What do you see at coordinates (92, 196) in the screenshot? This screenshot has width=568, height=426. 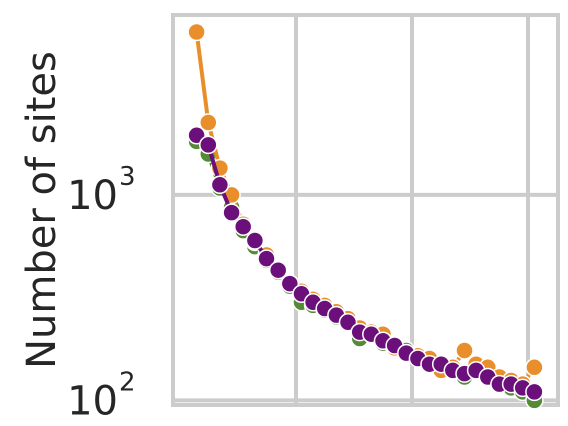 I see `y-tick-label-1: 10` at bounding box center [92, 196].